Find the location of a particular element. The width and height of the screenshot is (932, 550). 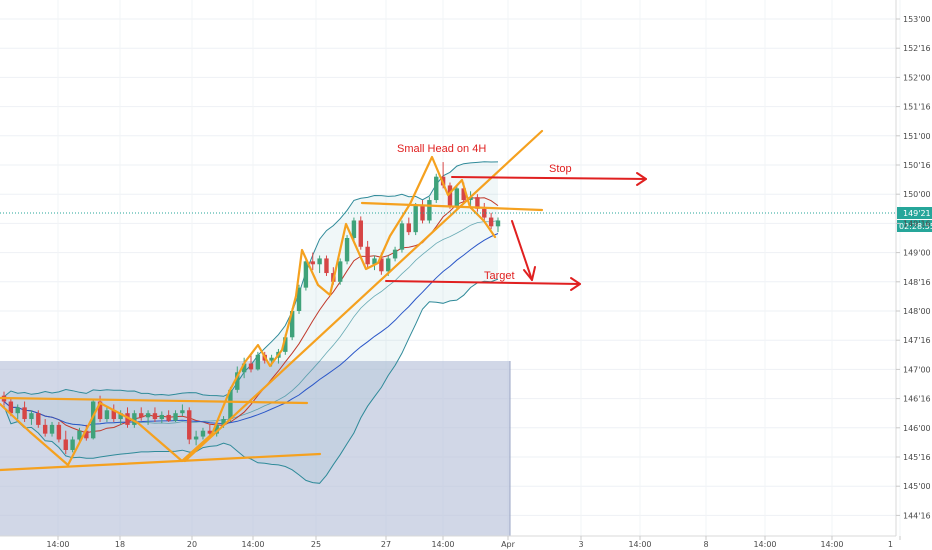

y-tick-label: 147'16 is located at coordinates (917, 340).